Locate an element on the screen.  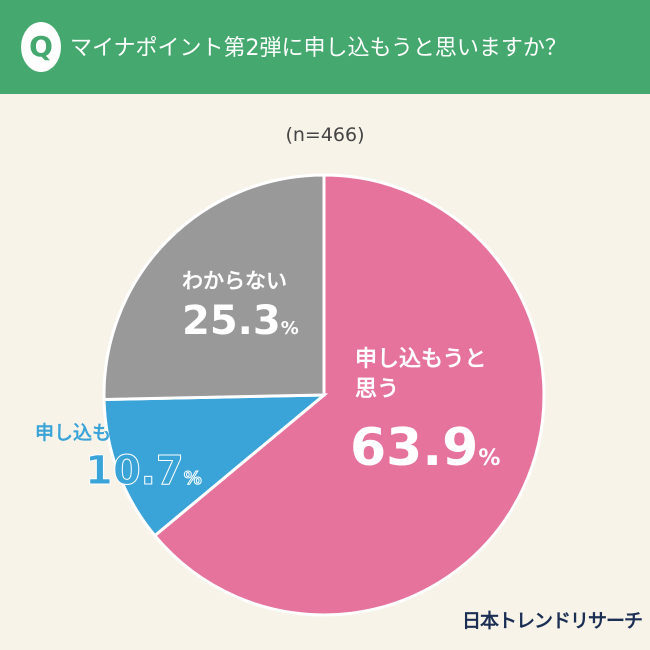
value-no-number: 10.7 is located at coordinates (135, 471).